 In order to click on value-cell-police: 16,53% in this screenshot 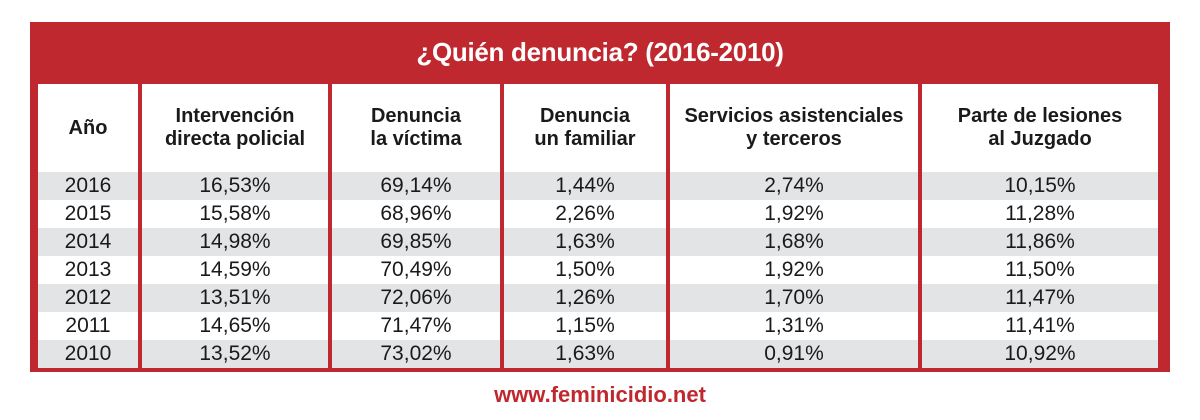, I will do `click(235, 186)`.